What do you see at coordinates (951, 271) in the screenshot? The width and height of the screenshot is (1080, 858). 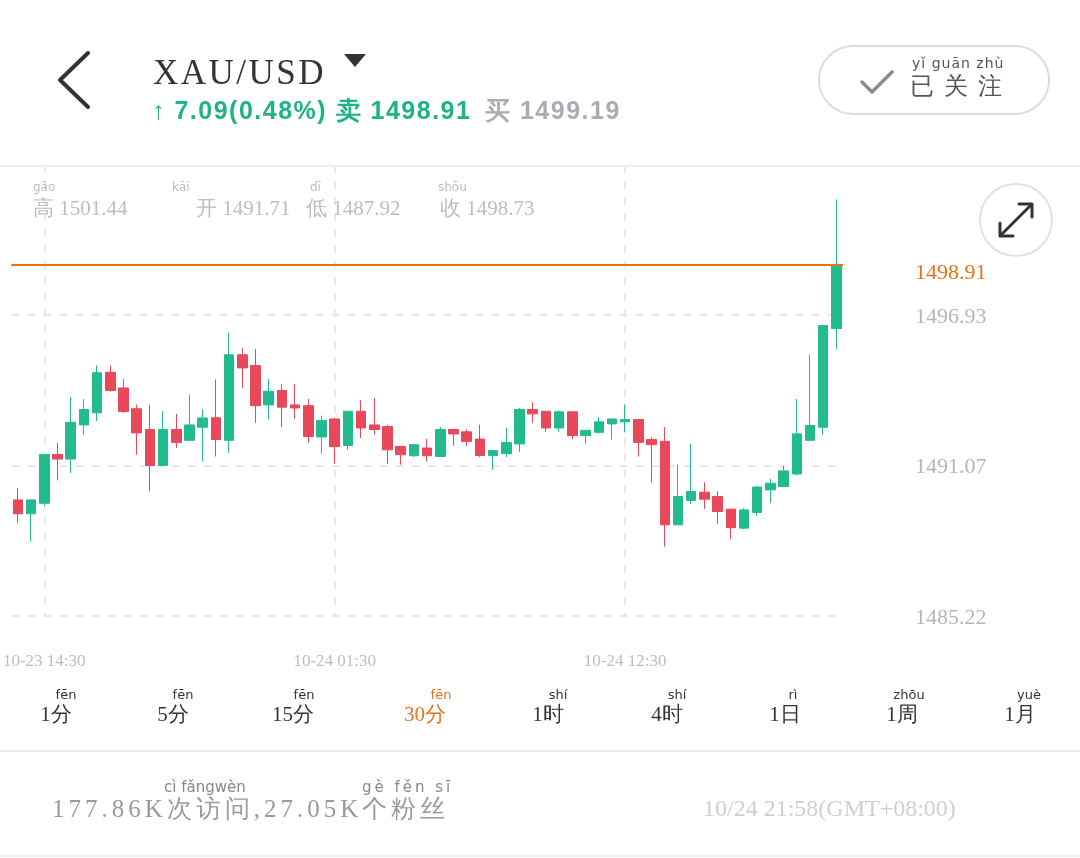 I see `ref-line-label: 1498.91` at bounding box center [951, 271].